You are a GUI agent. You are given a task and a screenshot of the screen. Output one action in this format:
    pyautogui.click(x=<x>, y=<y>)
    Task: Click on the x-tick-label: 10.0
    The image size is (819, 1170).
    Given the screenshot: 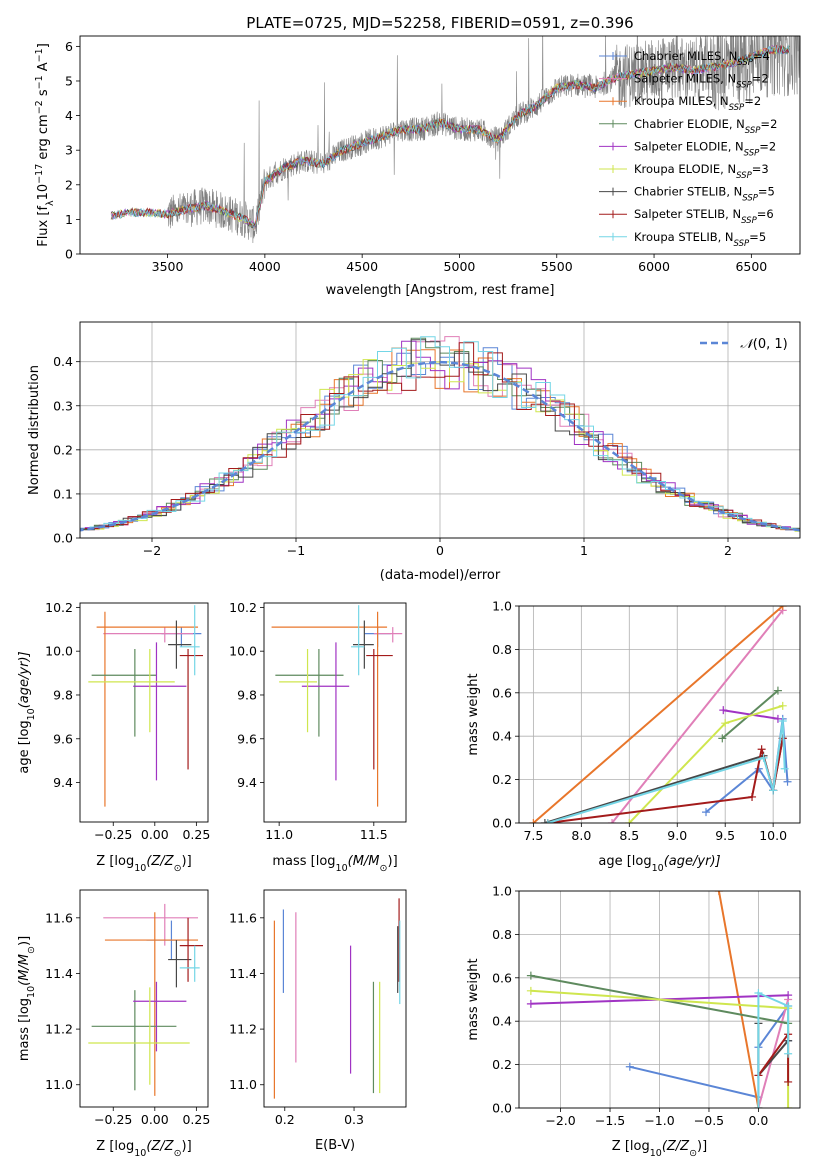 What is the action you would take?
    pyautogui.click(x=773, y=835)
    